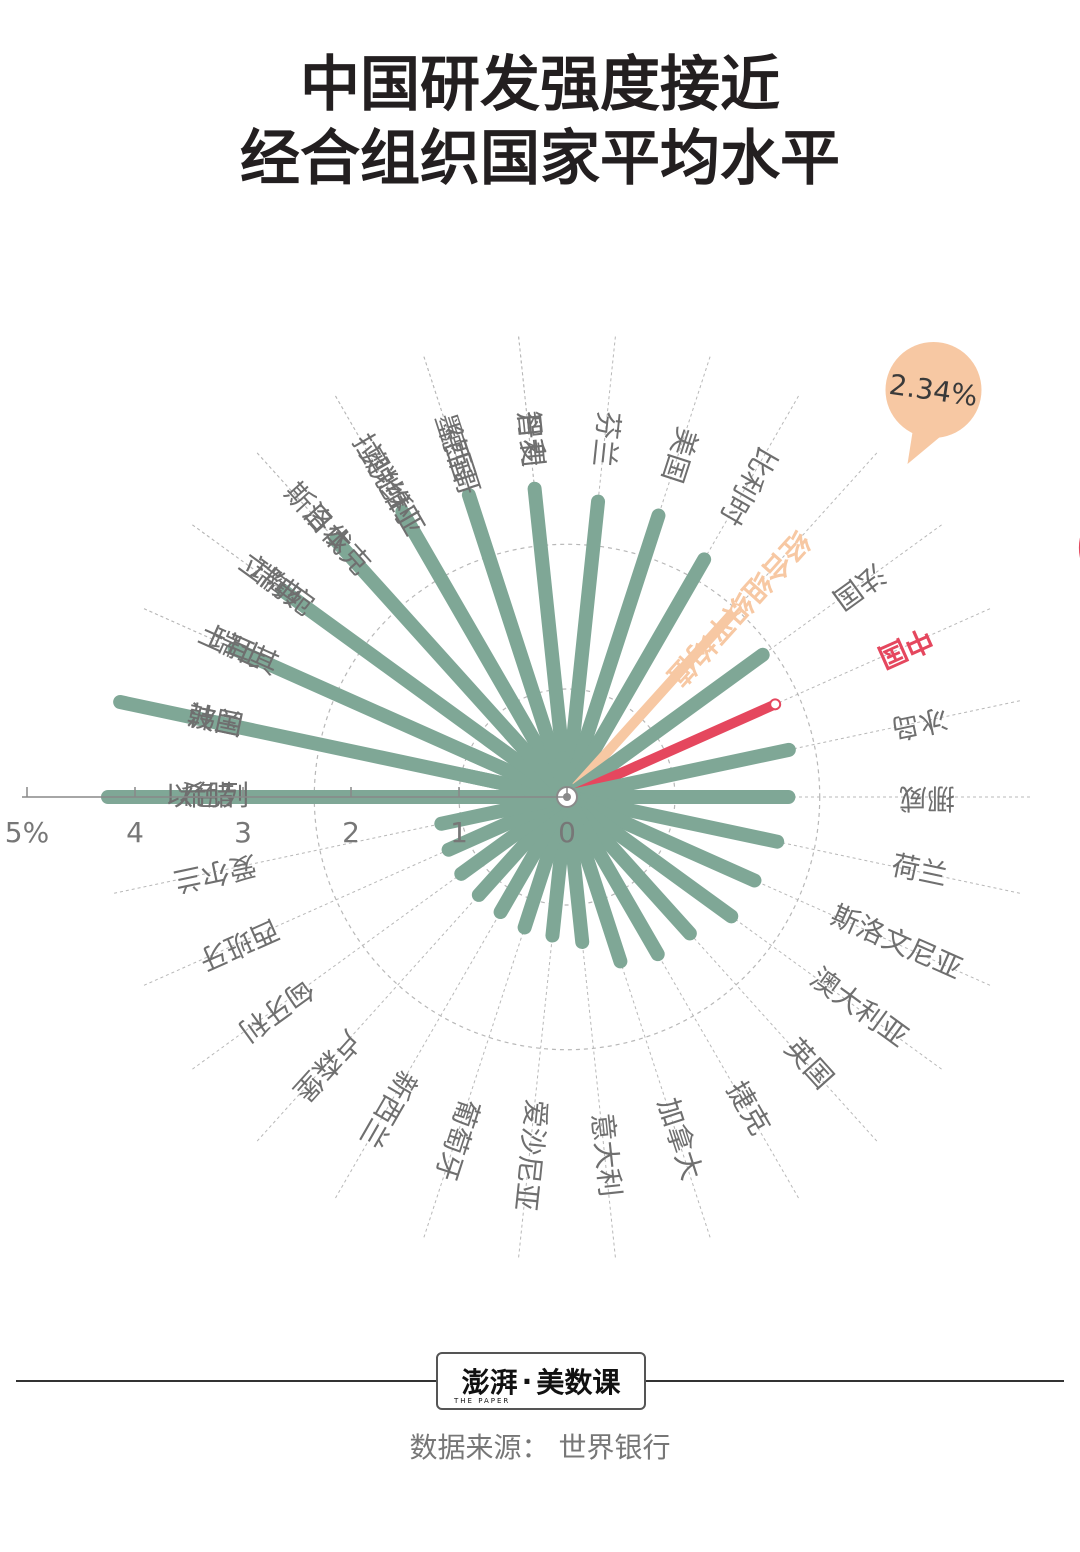  I want to click on category-label: 以色列, so click(207, 795).